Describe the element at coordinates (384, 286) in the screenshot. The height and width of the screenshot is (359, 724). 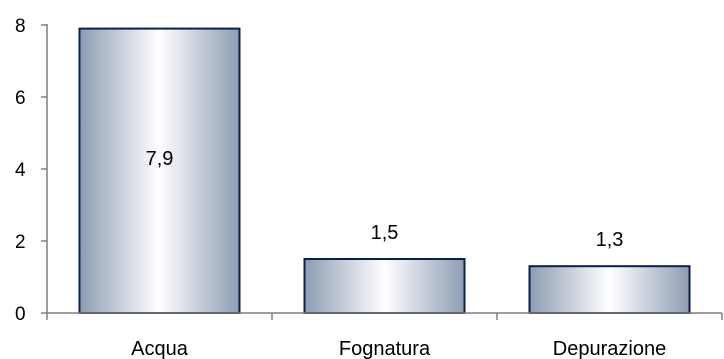
I see `bar-fognatura` at that location.